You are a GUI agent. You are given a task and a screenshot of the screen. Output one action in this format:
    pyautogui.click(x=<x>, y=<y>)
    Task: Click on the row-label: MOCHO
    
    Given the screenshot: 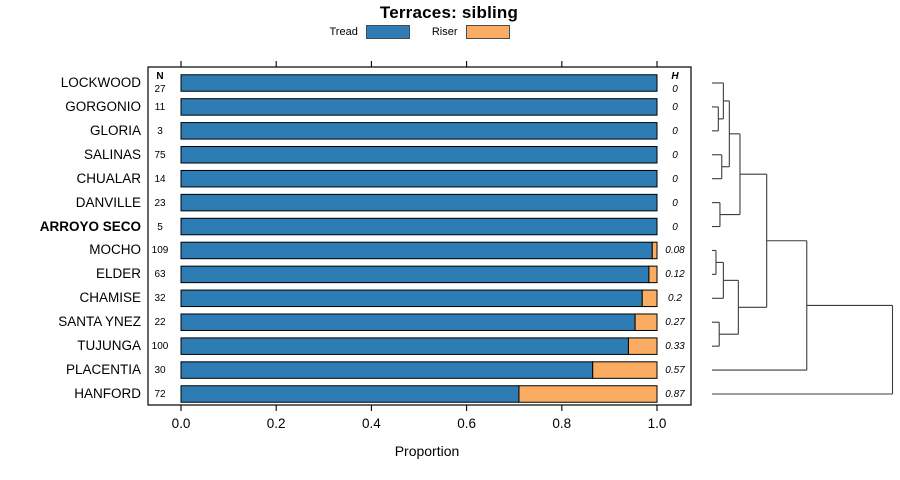 What is the action you would take?
    pyautogui.click(x=115, y=250)
    